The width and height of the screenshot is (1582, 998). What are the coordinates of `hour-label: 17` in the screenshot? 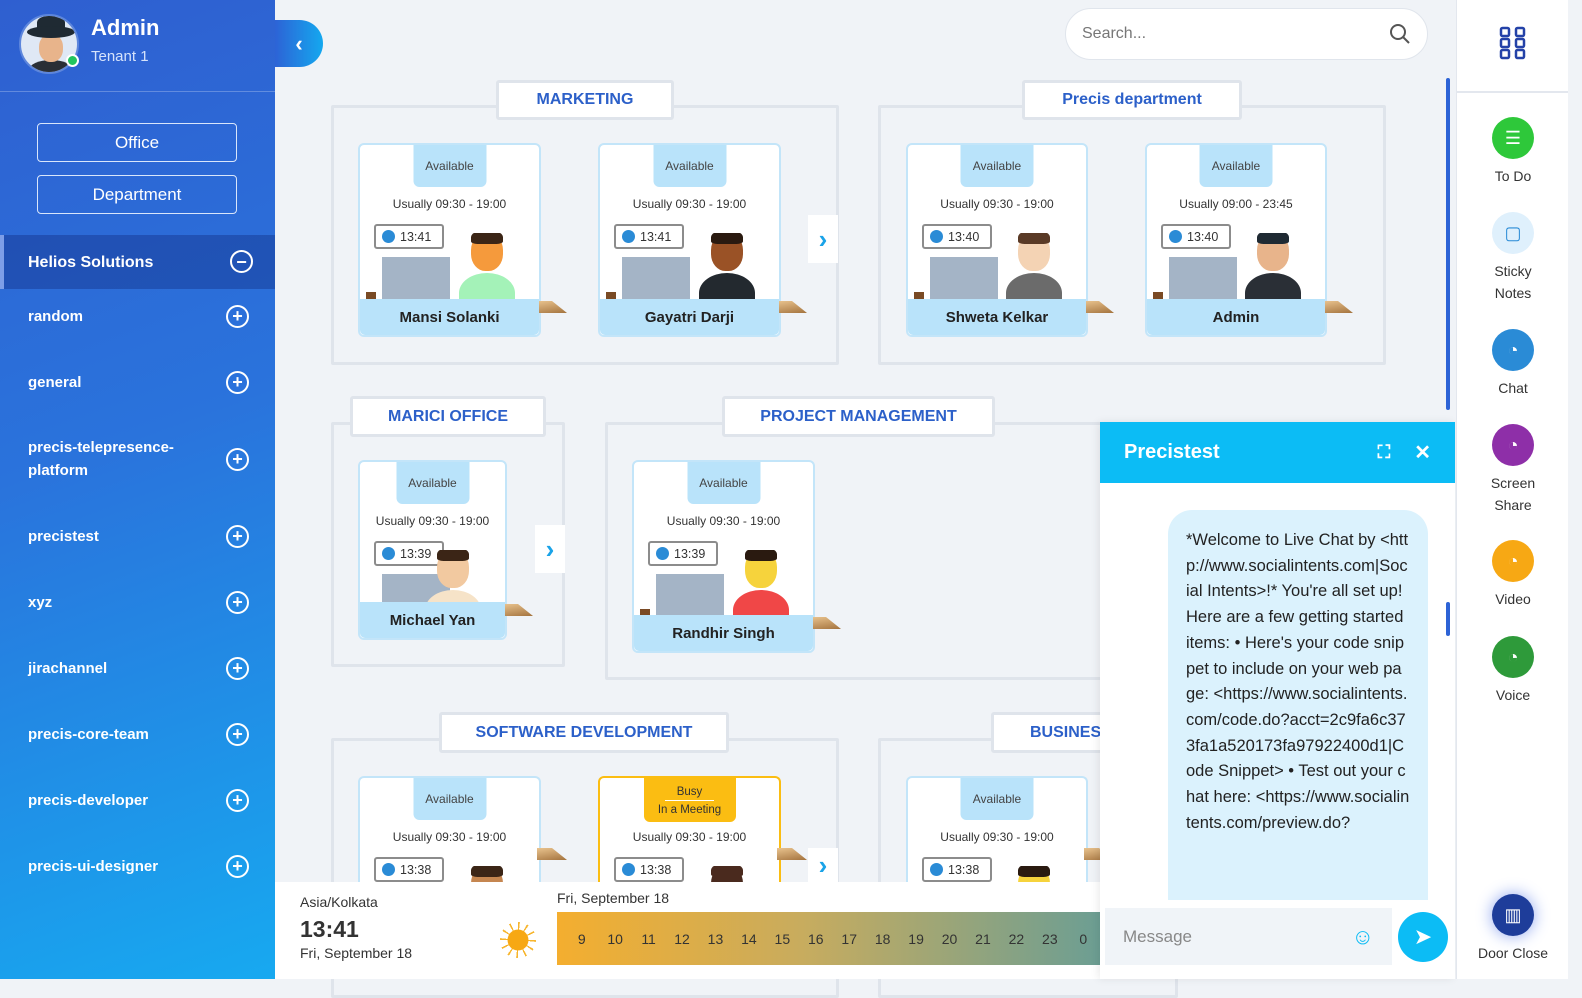 It's located at (849, 938).